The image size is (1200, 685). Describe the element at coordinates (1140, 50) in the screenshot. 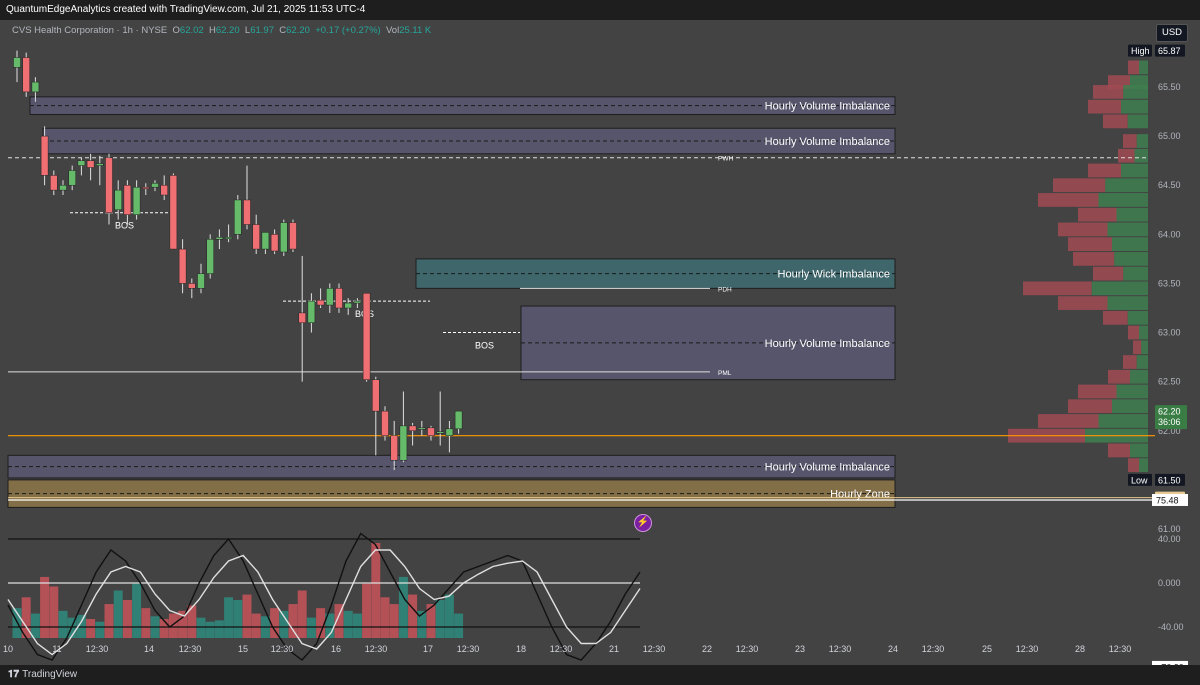

I see `high-tag-bg` at that location.